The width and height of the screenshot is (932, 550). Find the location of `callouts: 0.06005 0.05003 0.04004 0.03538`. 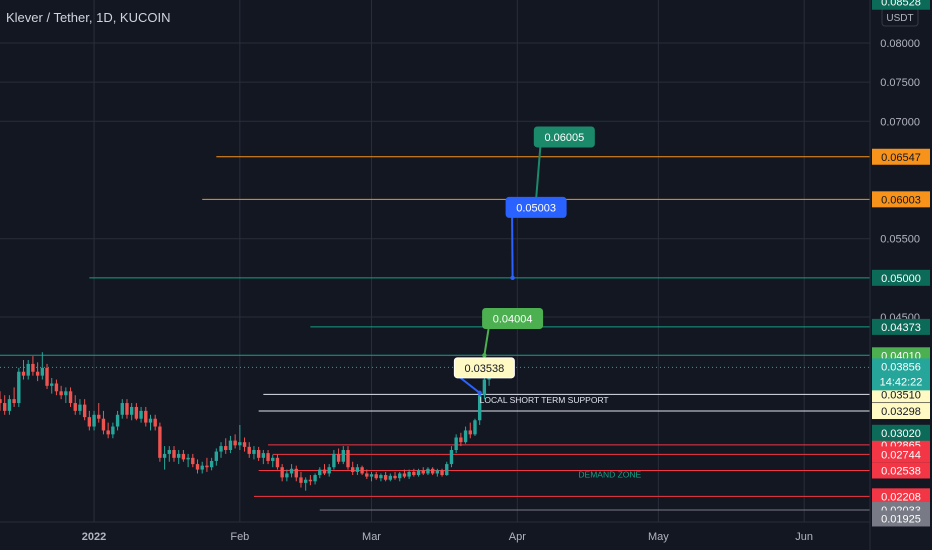

callouts: 0.06005 0.05003 0.04004 0.03538 is located at coordinates (524, 261).